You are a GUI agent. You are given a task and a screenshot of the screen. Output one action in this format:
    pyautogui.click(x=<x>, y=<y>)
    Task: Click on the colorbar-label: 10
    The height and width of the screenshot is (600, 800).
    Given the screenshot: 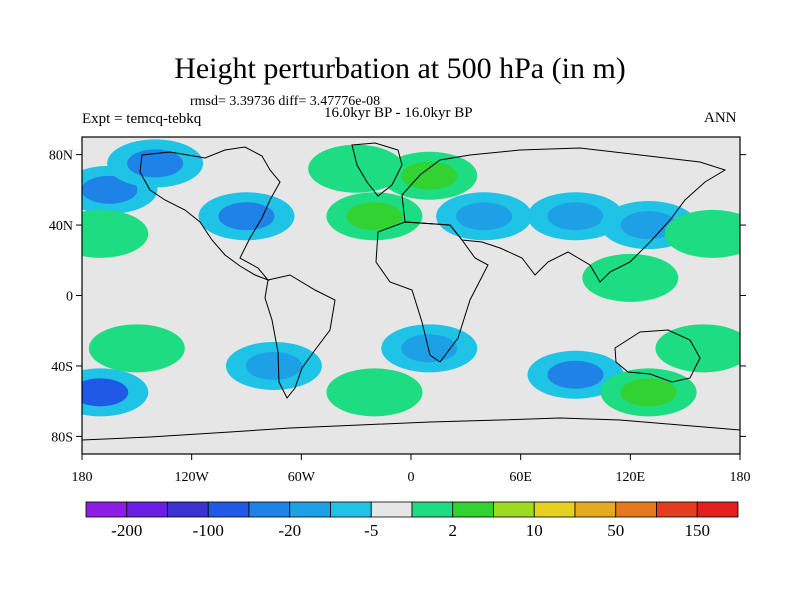 What is the action you would take?
    pyautogui.click(x=534, y=530)
    